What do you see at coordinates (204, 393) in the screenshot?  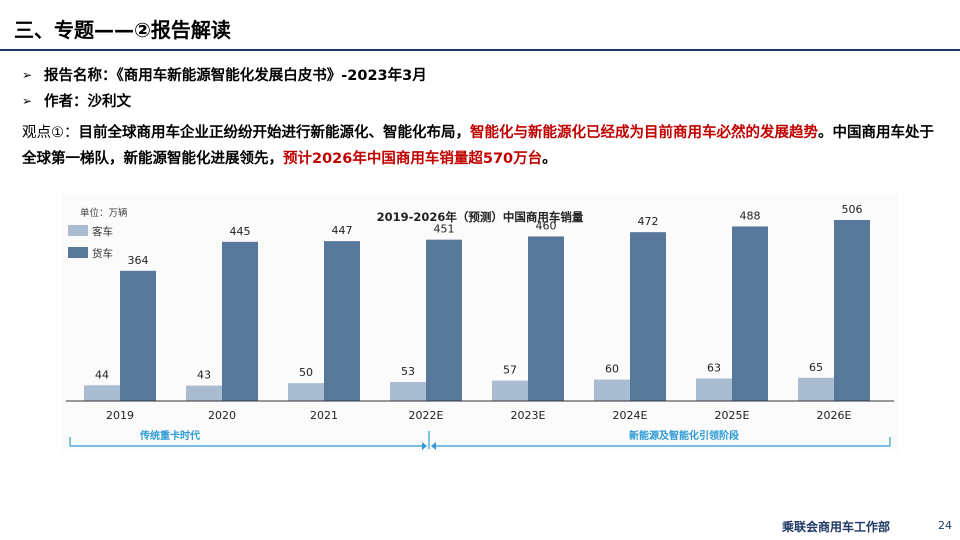 I see `bus-bar-2020` at bounding box center [204, 393].